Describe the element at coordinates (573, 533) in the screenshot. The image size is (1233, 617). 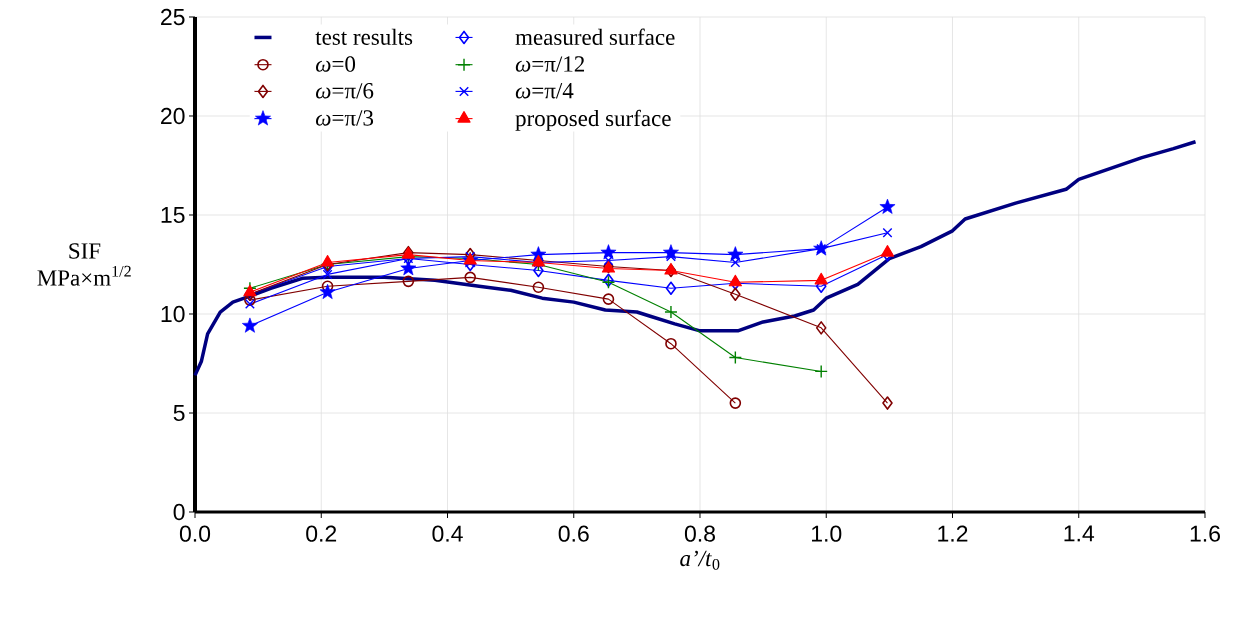
I see `x-tick-label: 0.6` at that location.